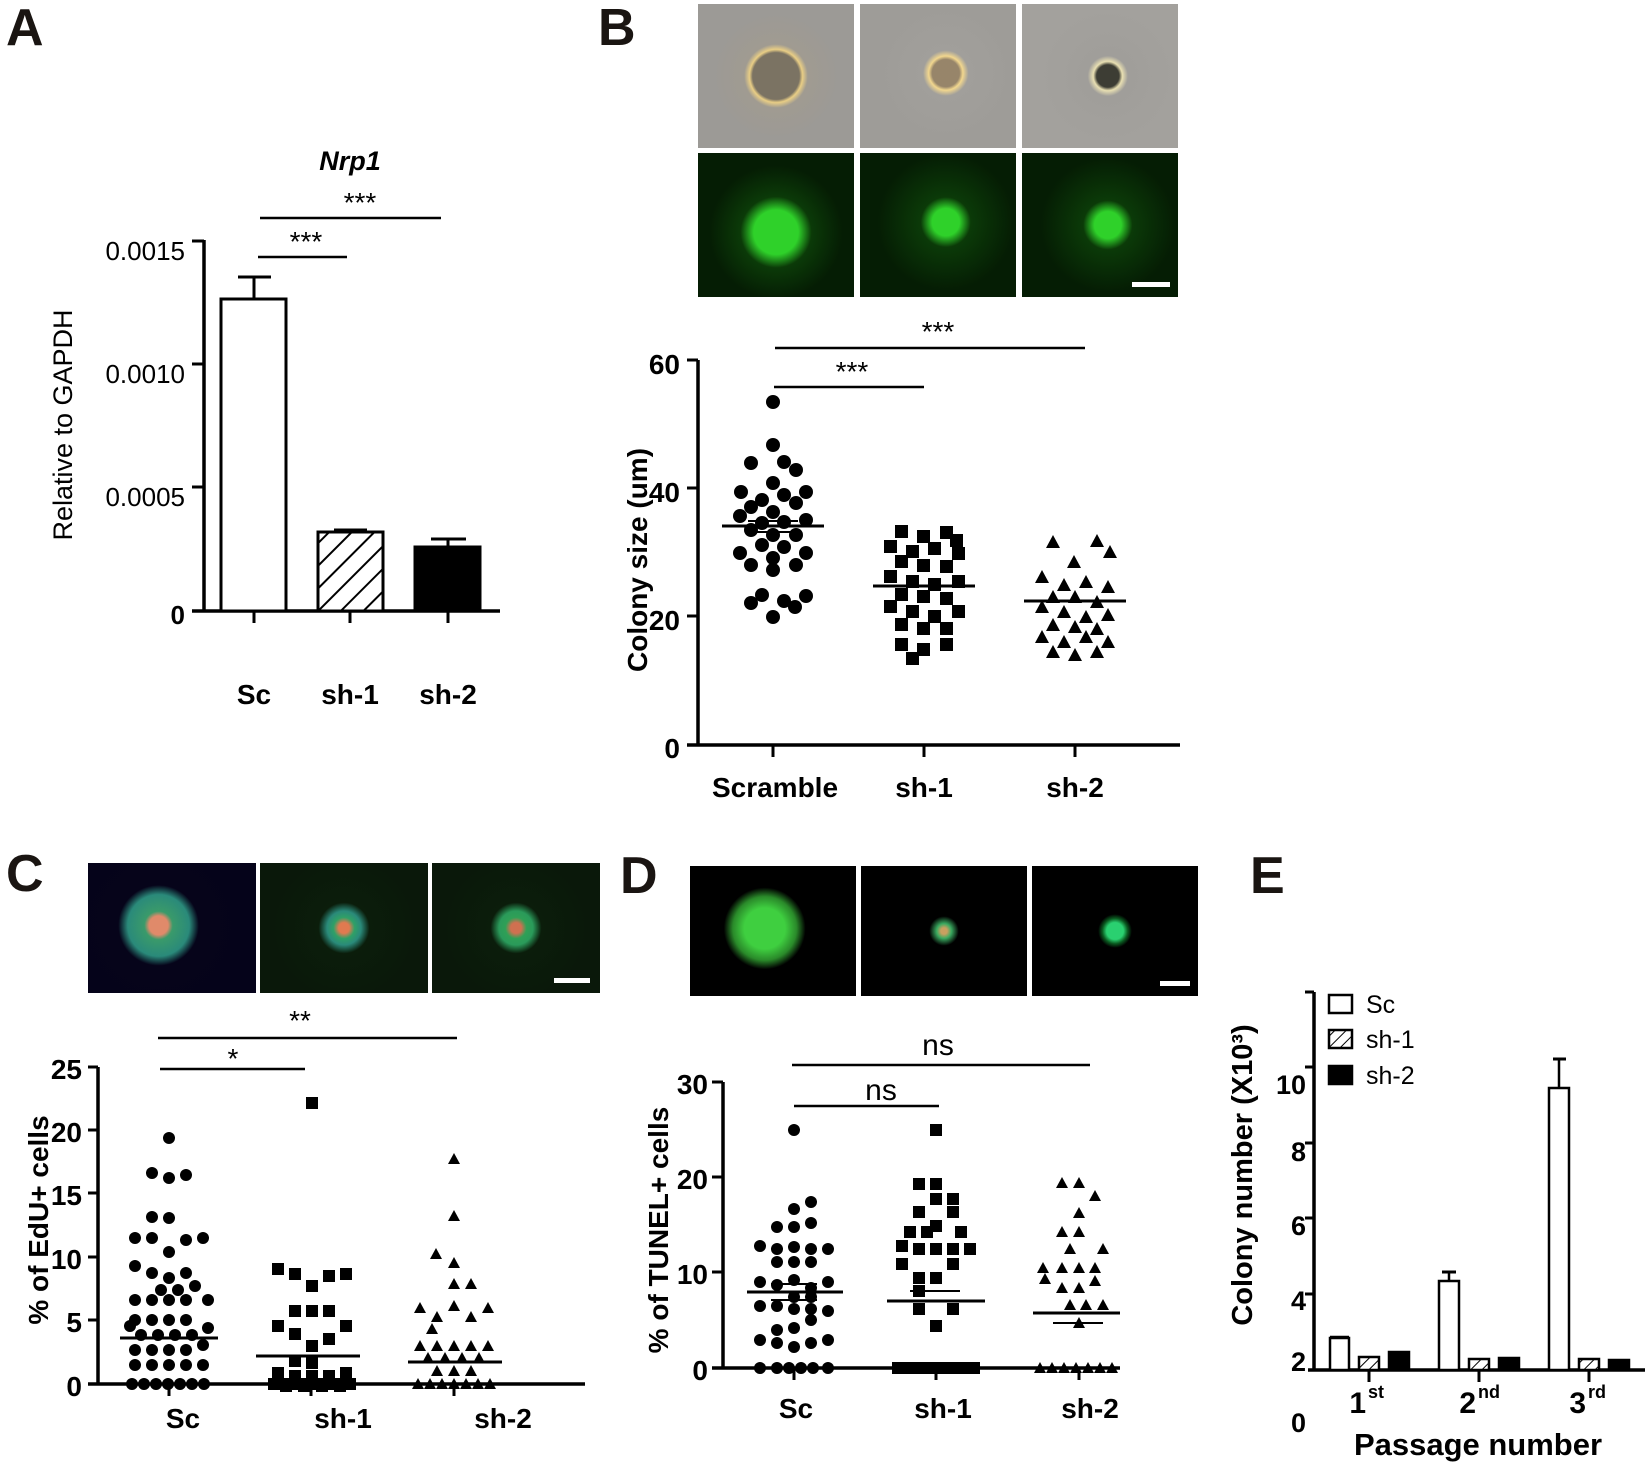  I want to click on bar-sh2, so click(447, 579).